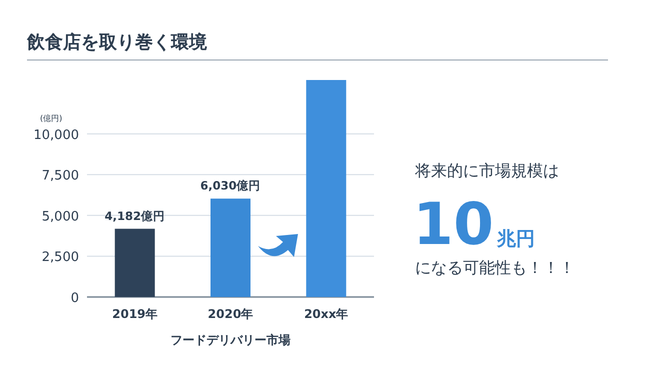  I want to click on chart-title: 飲食店を取り巻く環境, so click(116, 42).